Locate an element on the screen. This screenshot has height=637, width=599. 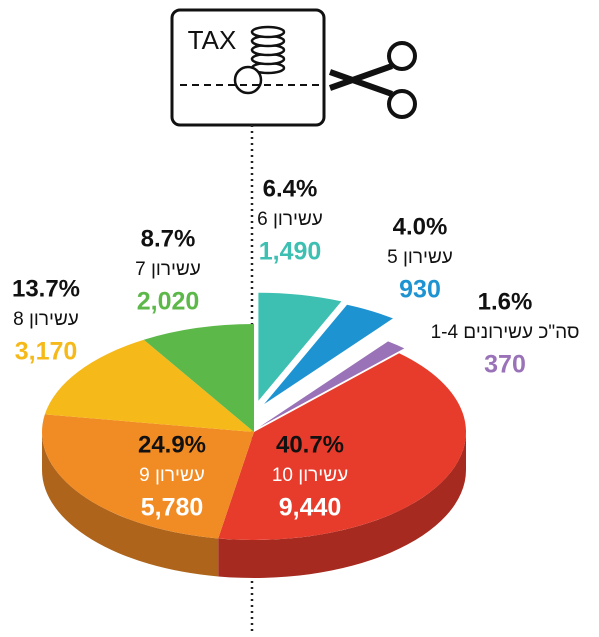
category-label: עשירון 9 is located at coordinates (172, 475).